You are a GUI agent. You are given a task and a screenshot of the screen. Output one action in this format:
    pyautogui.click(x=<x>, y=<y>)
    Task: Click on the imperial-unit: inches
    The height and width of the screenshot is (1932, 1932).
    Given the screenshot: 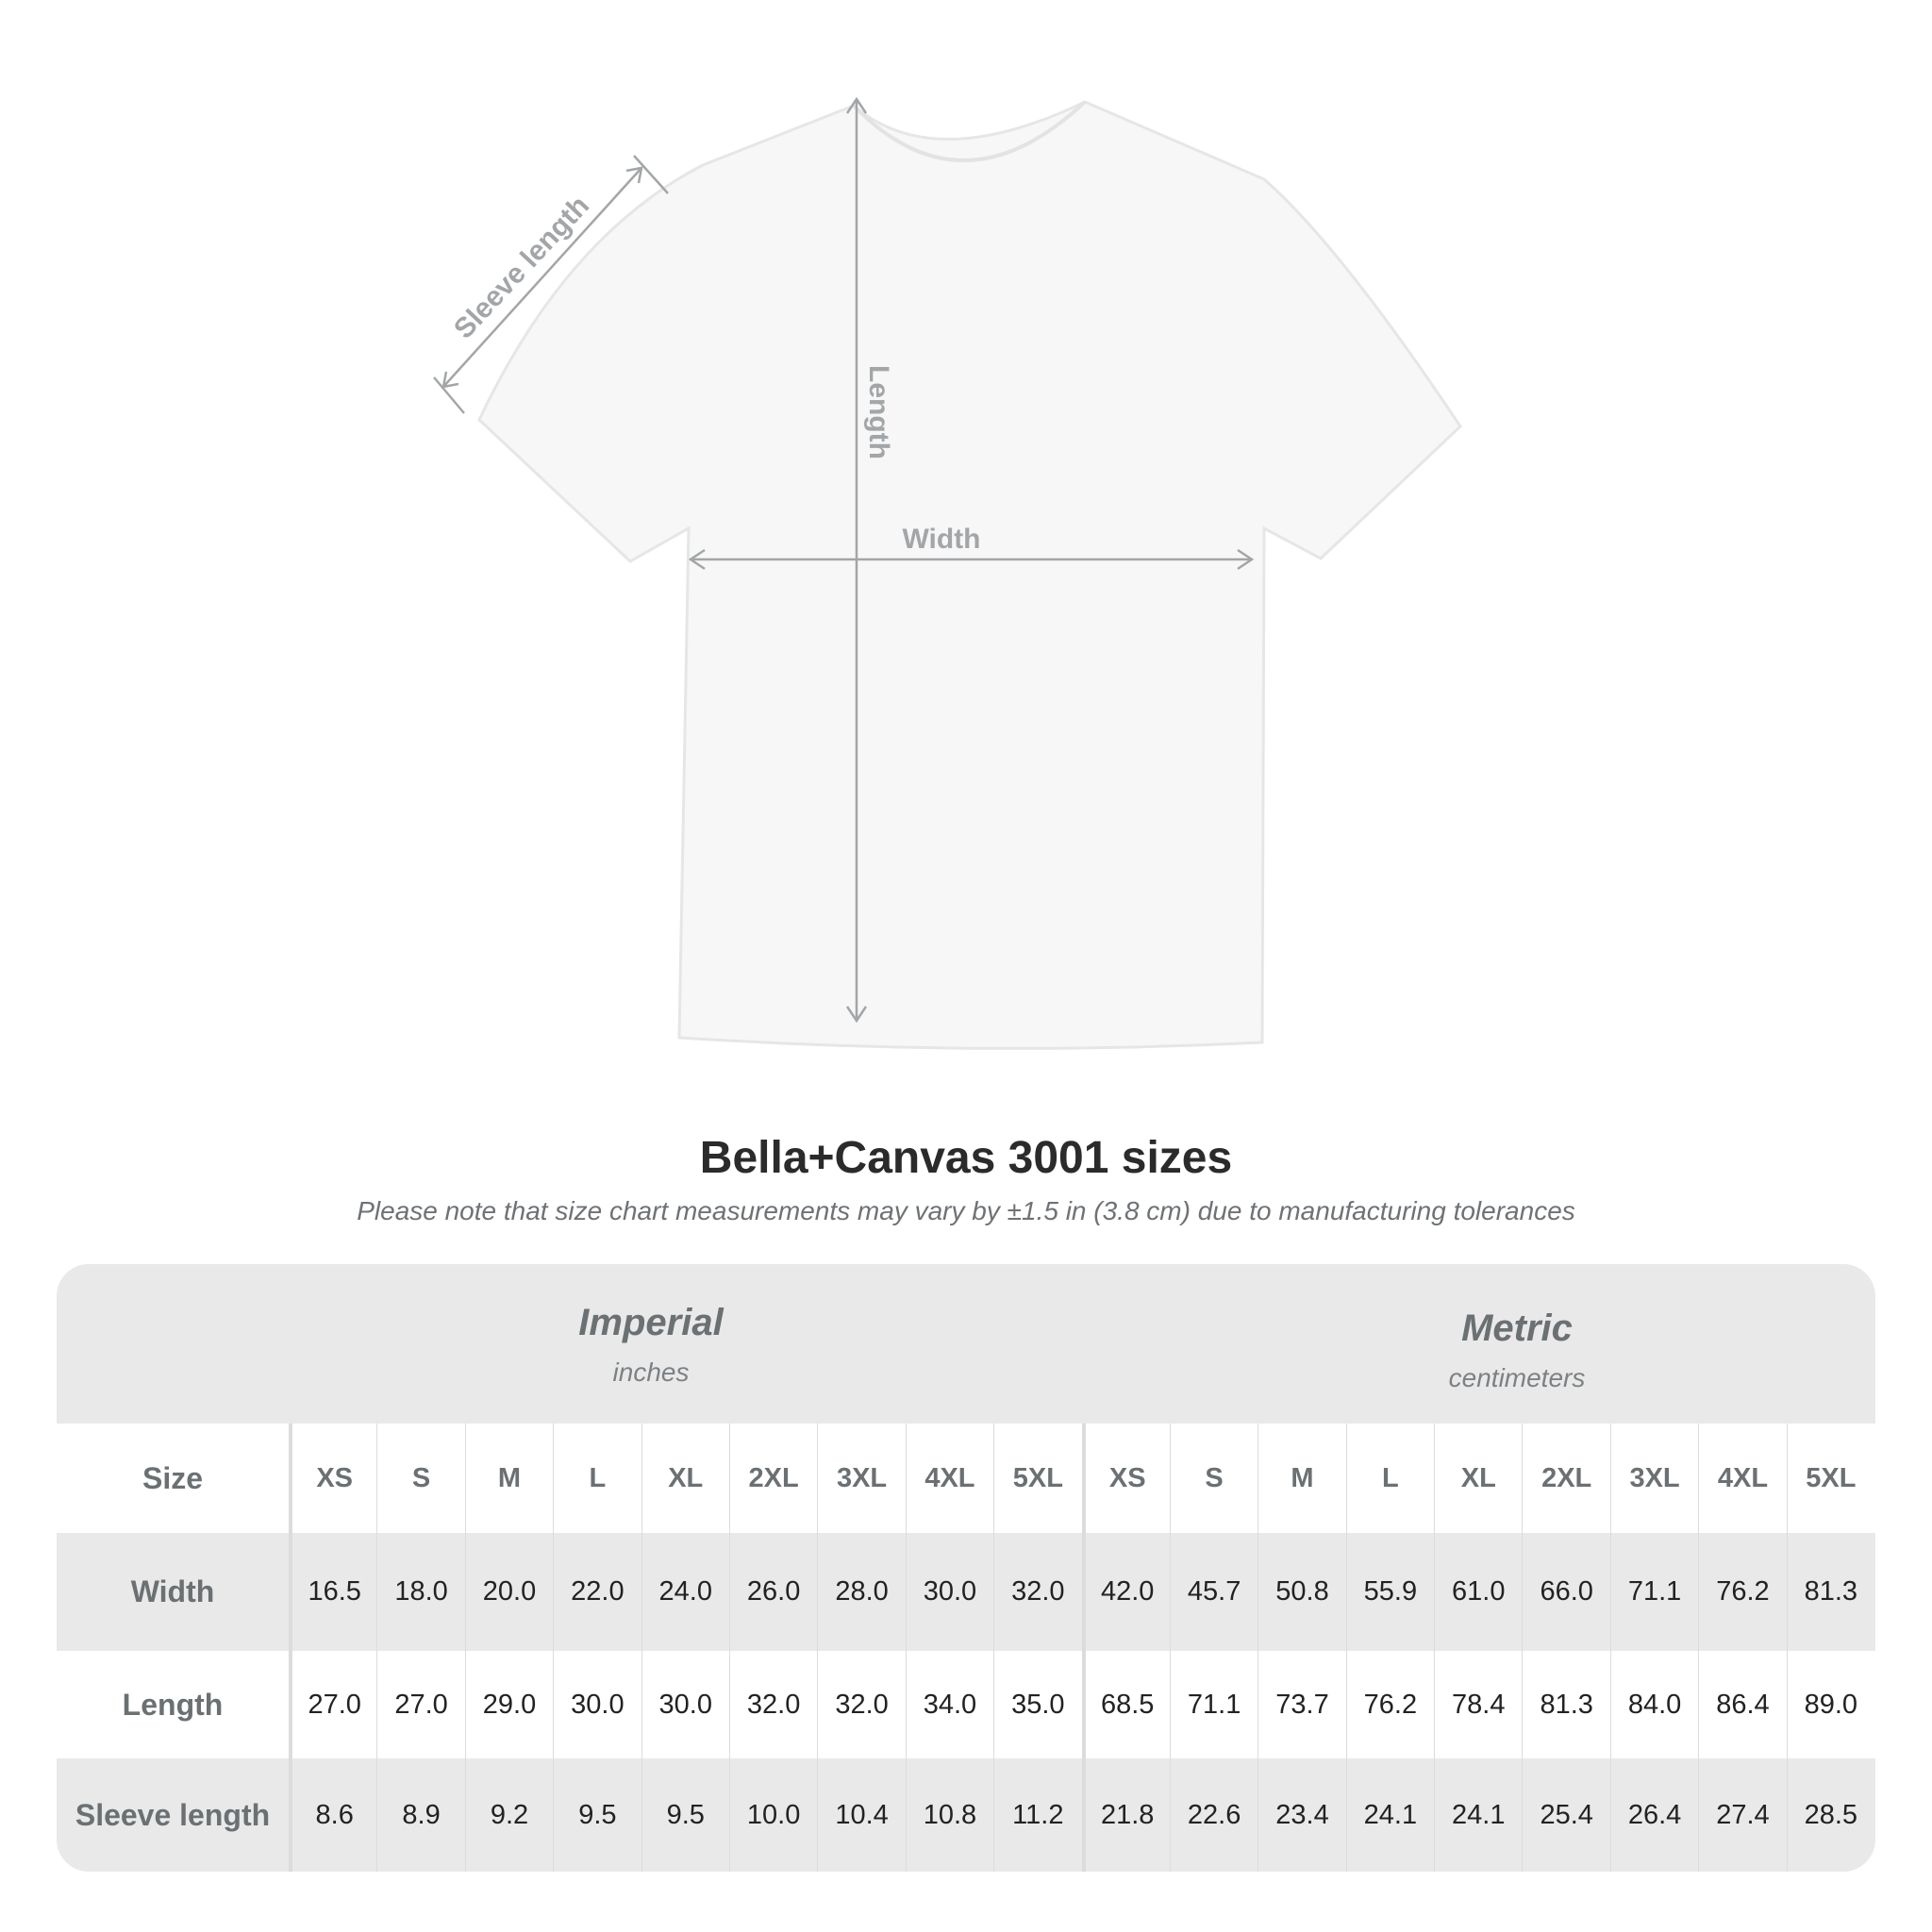 What is the action you would take?
    pyautogui.click(x=651, y=1372)
    